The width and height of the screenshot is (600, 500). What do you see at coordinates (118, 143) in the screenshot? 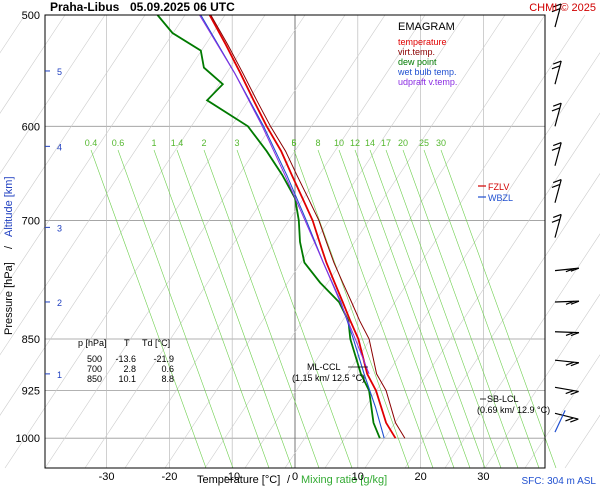
I see `mixing-ratio-tick-label: 0.6` at bounding box center [118, 143].